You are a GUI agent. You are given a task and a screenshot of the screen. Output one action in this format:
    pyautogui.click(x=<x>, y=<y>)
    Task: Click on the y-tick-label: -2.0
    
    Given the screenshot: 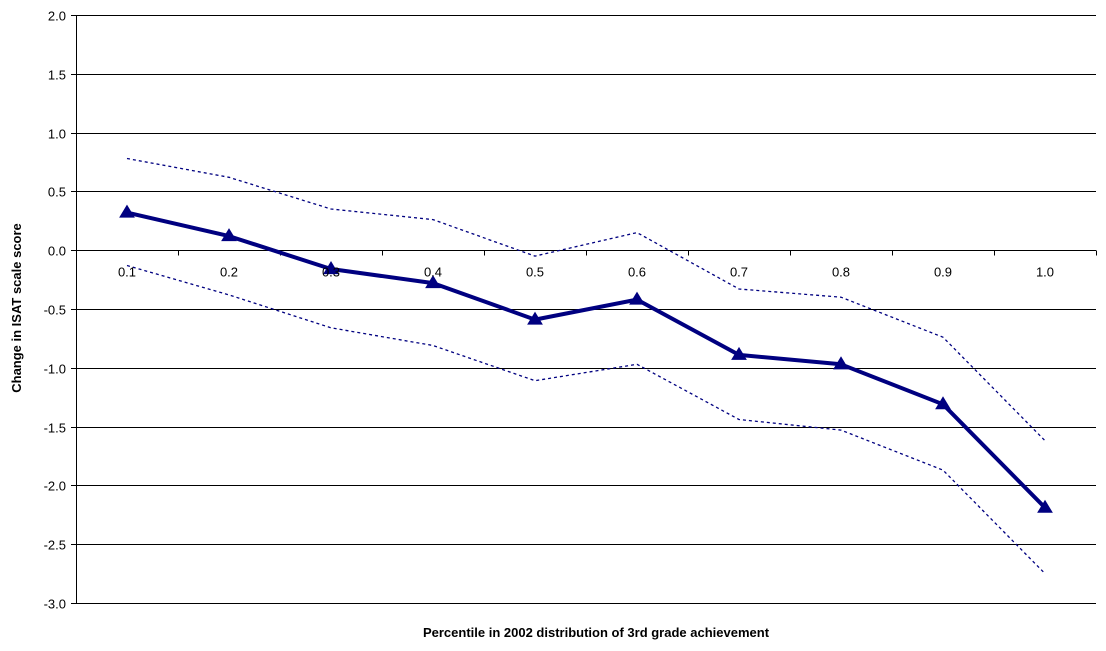 What is the action you would take?
    pyautogui.click(x=55, y=486)
    